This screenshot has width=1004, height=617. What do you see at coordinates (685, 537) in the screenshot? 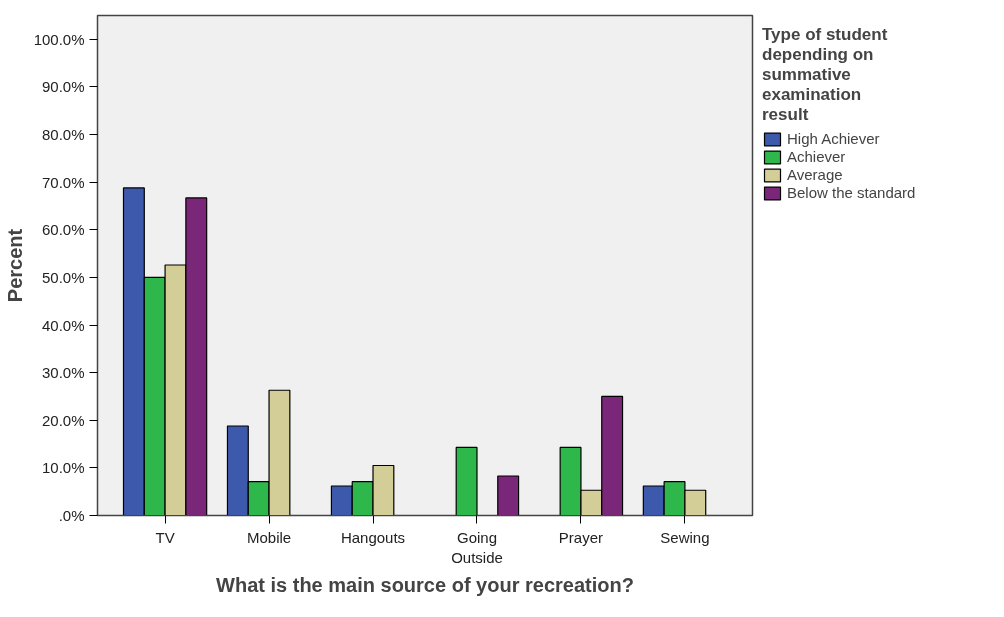
I see `x-tick-label: Sewing` at bounding box center [685, 537].